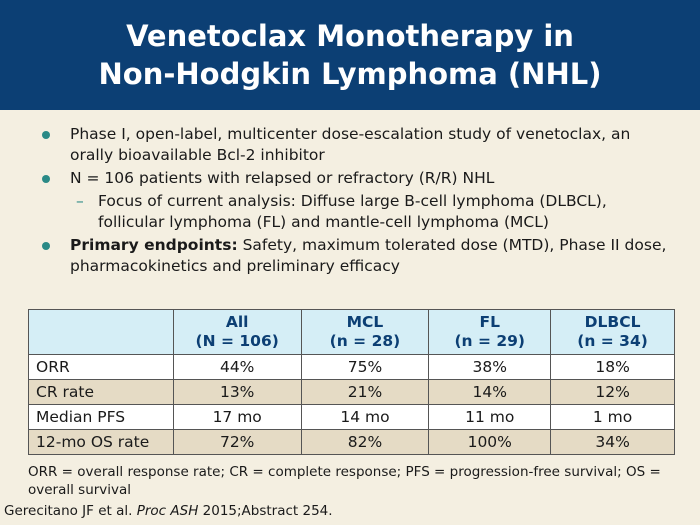 Image resolution: width=700 pixels, height=525 pixels. Describe the element at coordinates (237, 392) in the screenshot. I see `table-cell: 13%` at that location.